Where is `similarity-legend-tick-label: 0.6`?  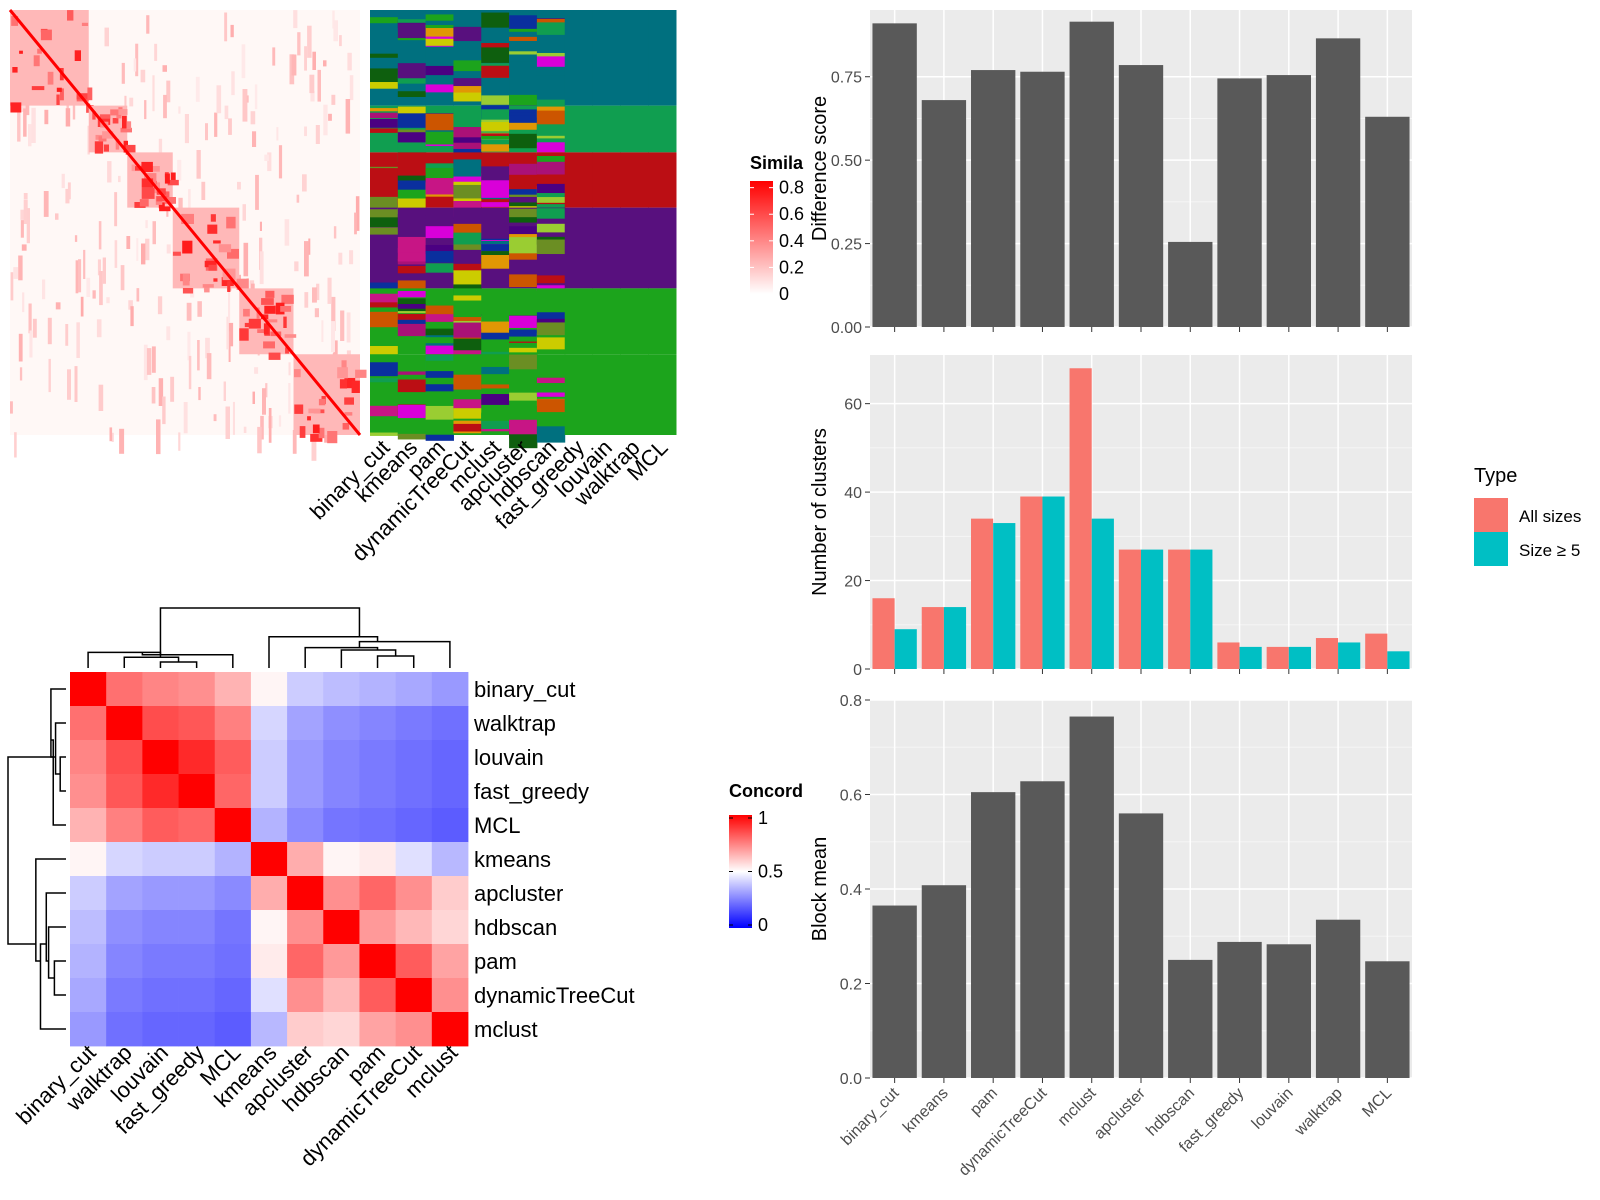
similarity-legend-tick-label: 0.6 is located at coordinates (791, 214).